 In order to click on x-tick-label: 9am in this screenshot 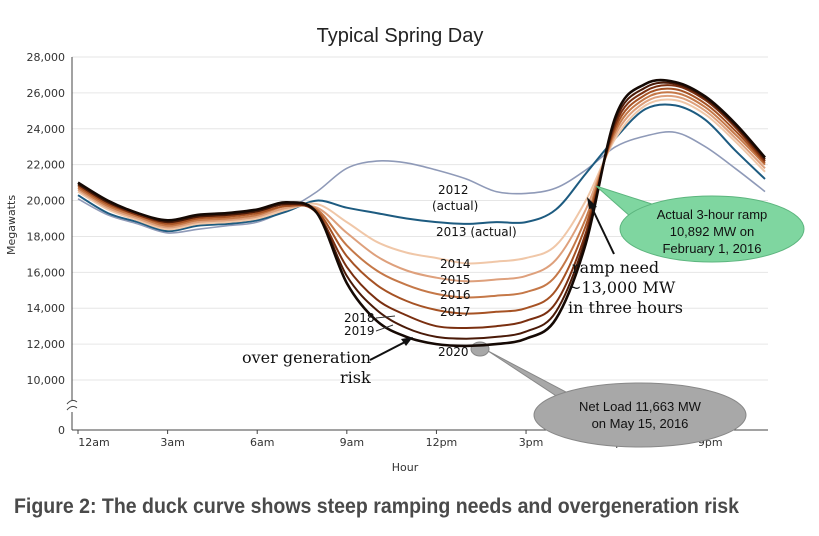, I will do `click(352, 442)`.